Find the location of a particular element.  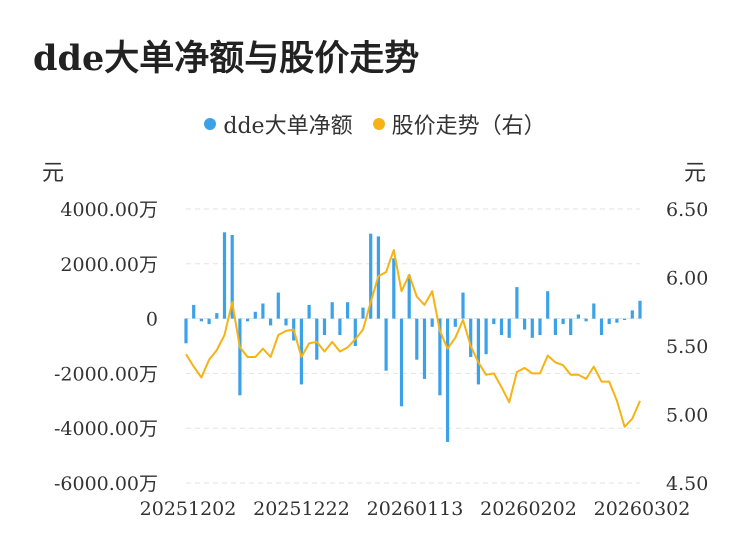

left-tick-label: 4000.00万 is located at coordinates (109, 210).